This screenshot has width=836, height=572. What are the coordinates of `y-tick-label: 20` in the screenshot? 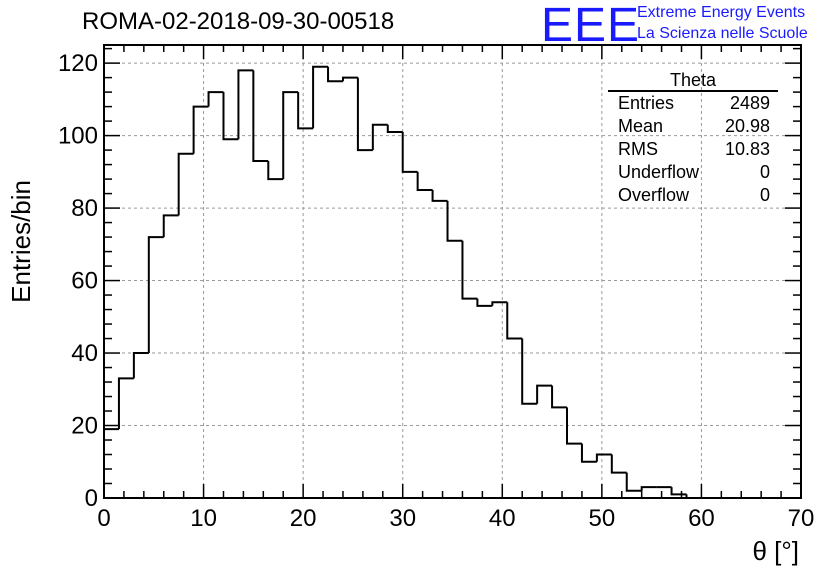 It's located at (84, 426).